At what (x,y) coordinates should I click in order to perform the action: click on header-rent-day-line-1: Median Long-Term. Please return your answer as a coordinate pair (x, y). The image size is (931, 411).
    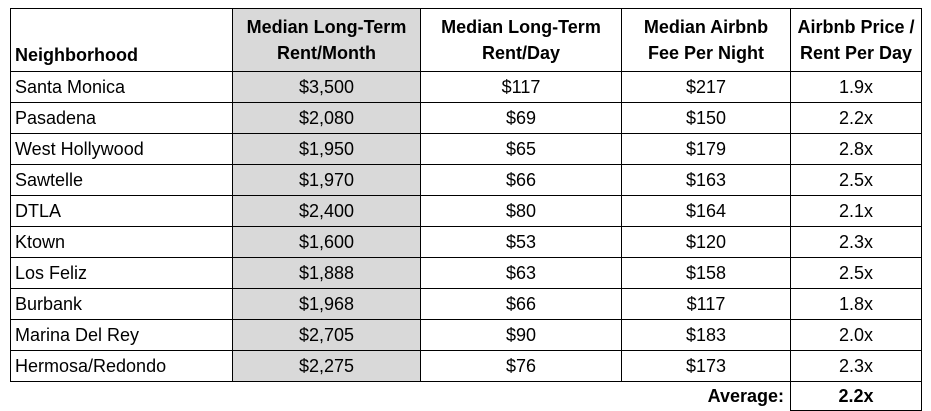
    Looking at the image, I should click on (521, 26).